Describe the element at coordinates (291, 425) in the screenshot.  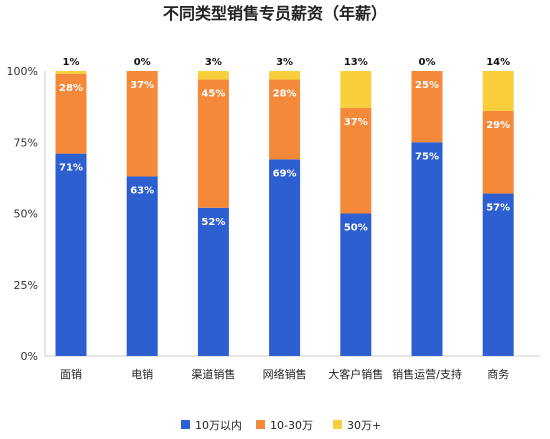
I see `legend-label: 10-30万` at that location.